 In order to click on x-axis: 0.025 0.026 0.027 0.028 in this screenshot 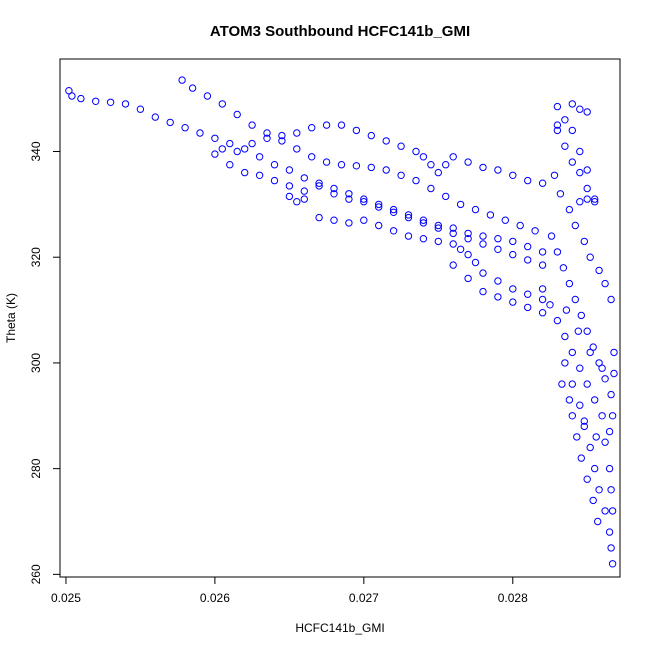, I will do `click(289, 591)`.